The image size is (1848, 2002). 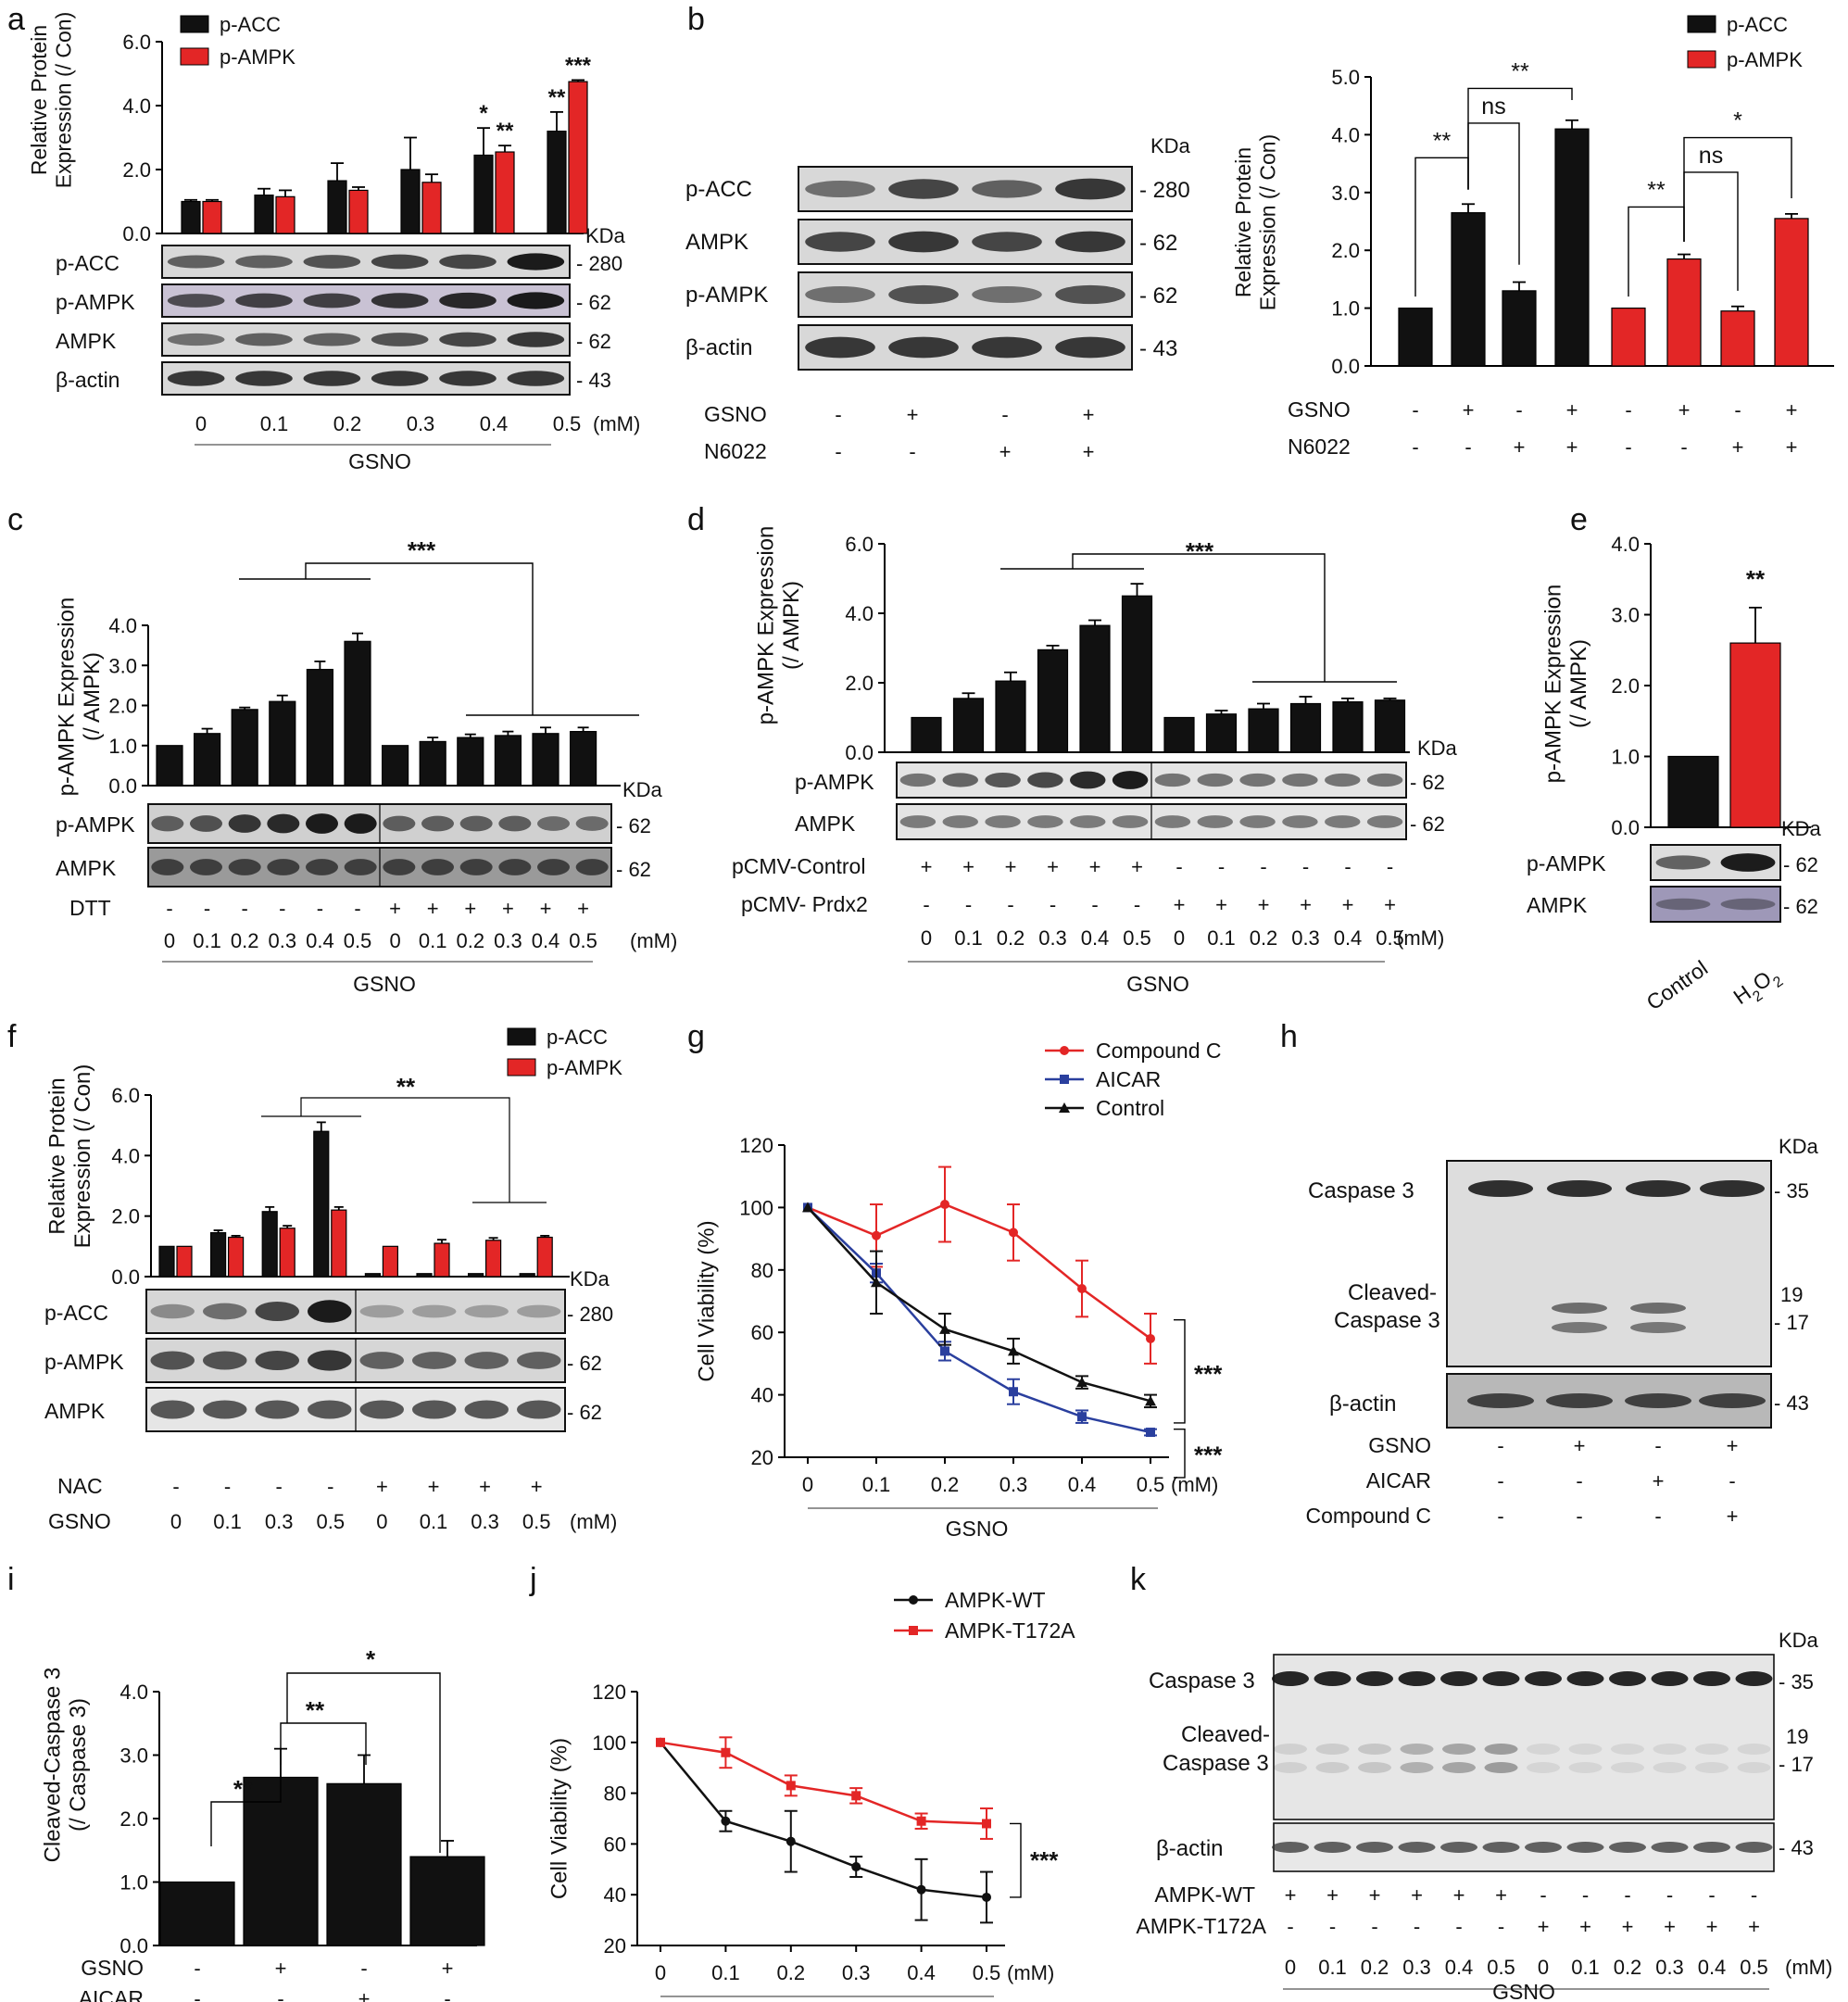 What do you see at coordinates (1578, 683) in the screenshot?
I see `e-y-axis-label: (/ AMPK)` at bounding box center [1578, 683].